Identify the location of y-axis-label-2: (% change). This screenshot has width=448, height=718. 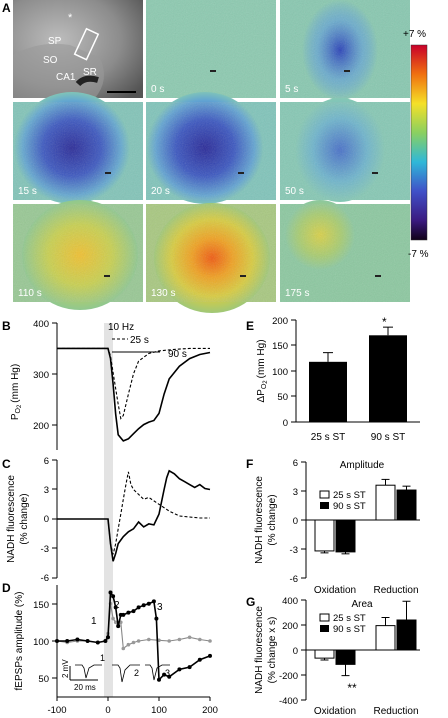
(24, 518).